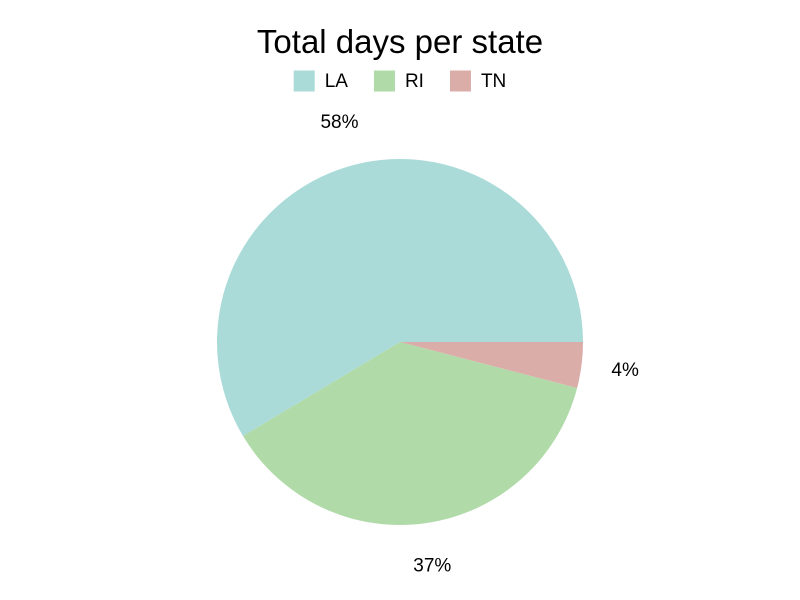  What do you see at coordinates (460, 81) in the screenshot?
I see `legend-swatch-tn` at bounding box center [460, 81].